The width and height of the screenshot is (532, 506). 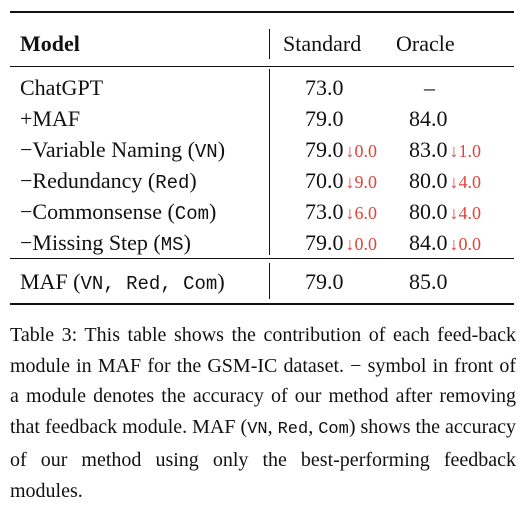 I want to click on table-row-standard: 73.0 ↓6.0, so click(x=341, y=212).